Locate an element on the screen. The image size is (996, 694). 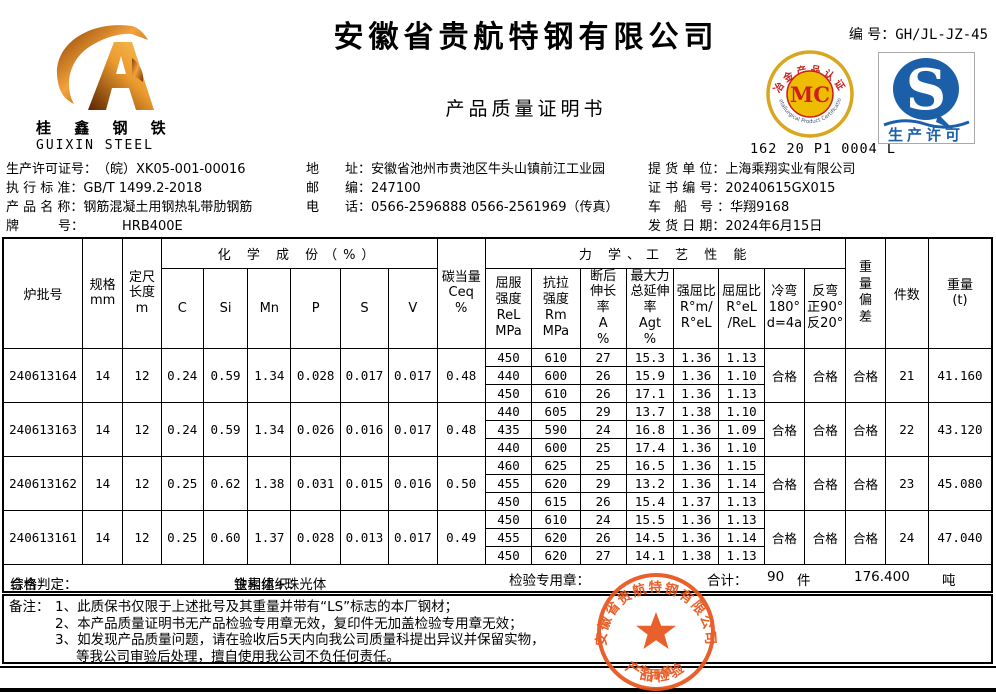
note-line: 等我公司审验后处理，擅自使用我公司不负任何责任。 is located at coordinates (238, 656).